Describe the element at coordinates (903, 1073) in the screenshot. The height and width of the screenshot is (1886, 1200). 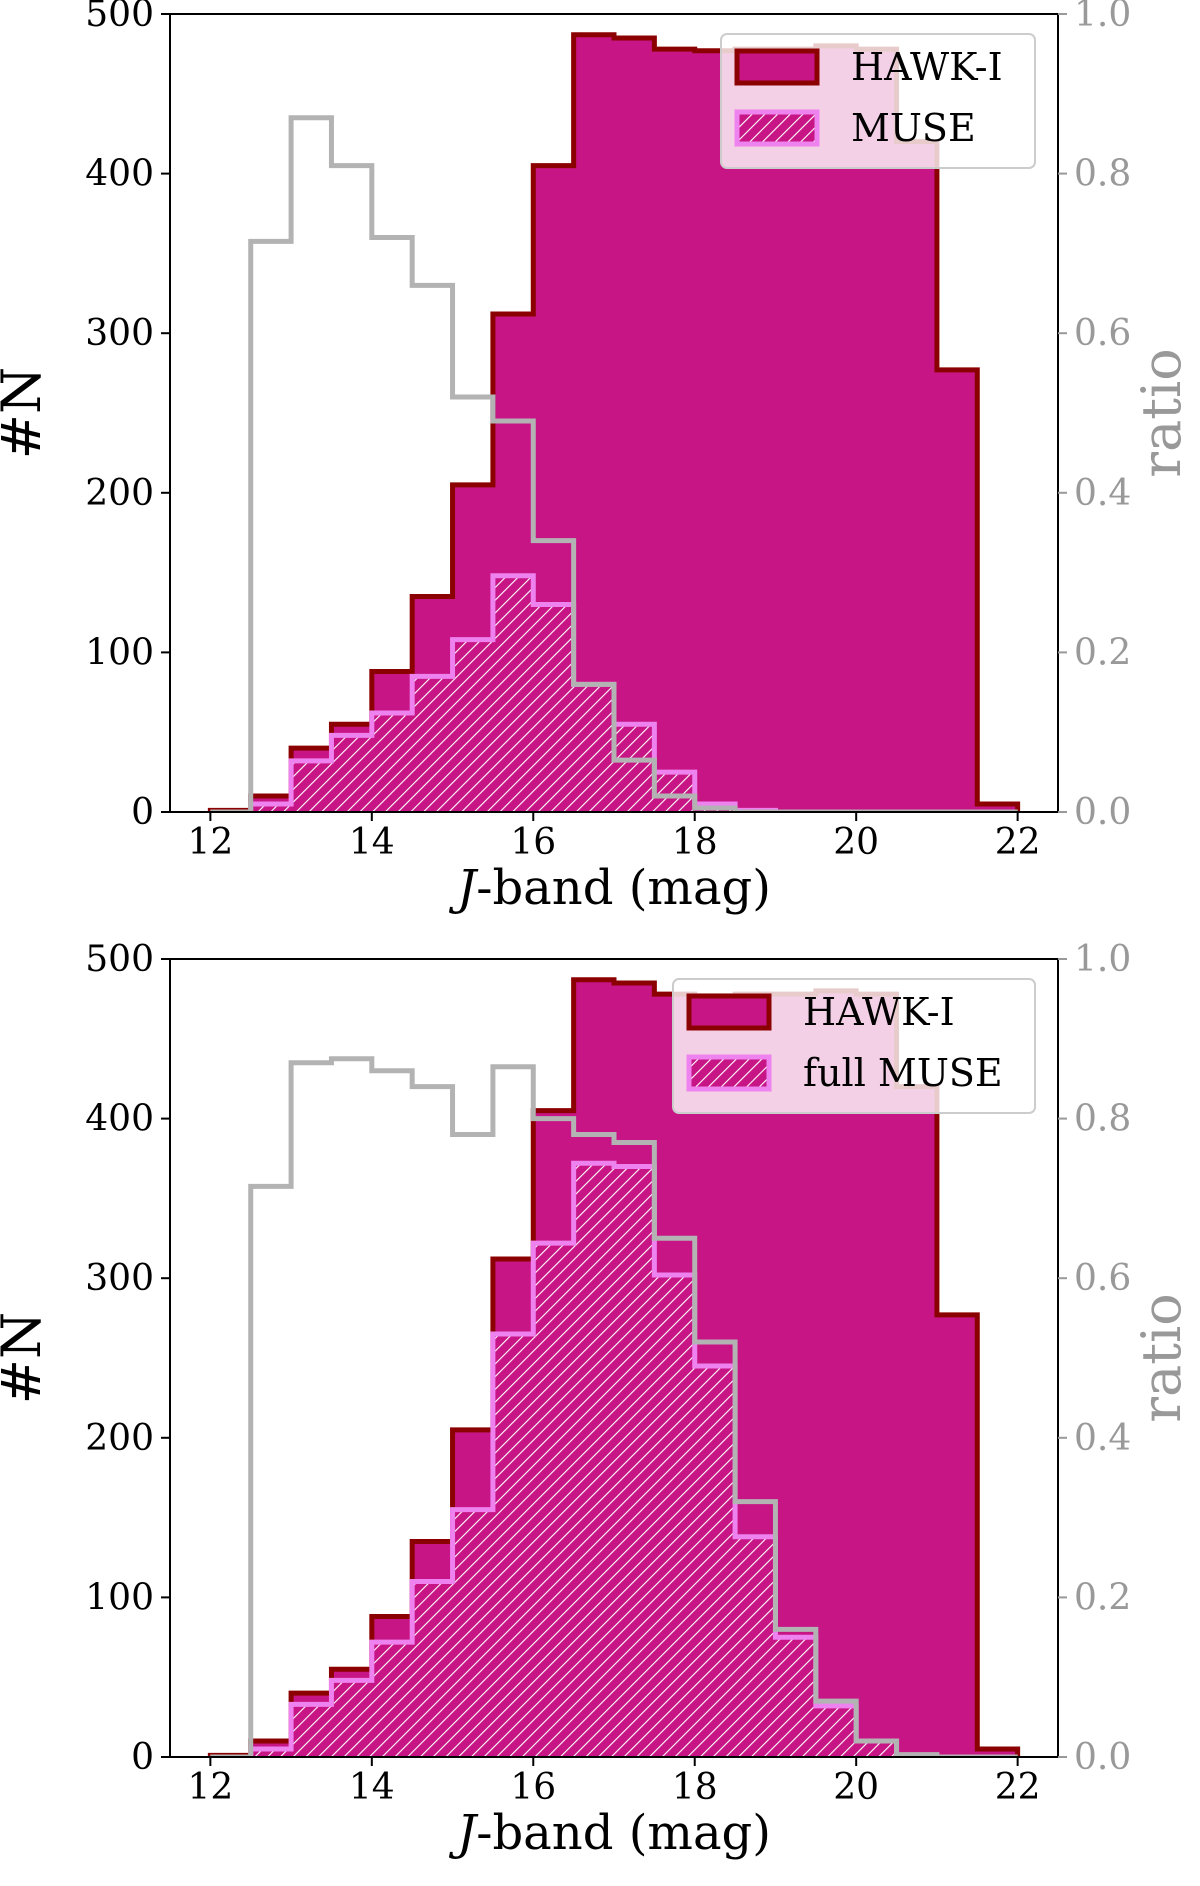
I see `legend-label-muse: full MUSE` at that location.